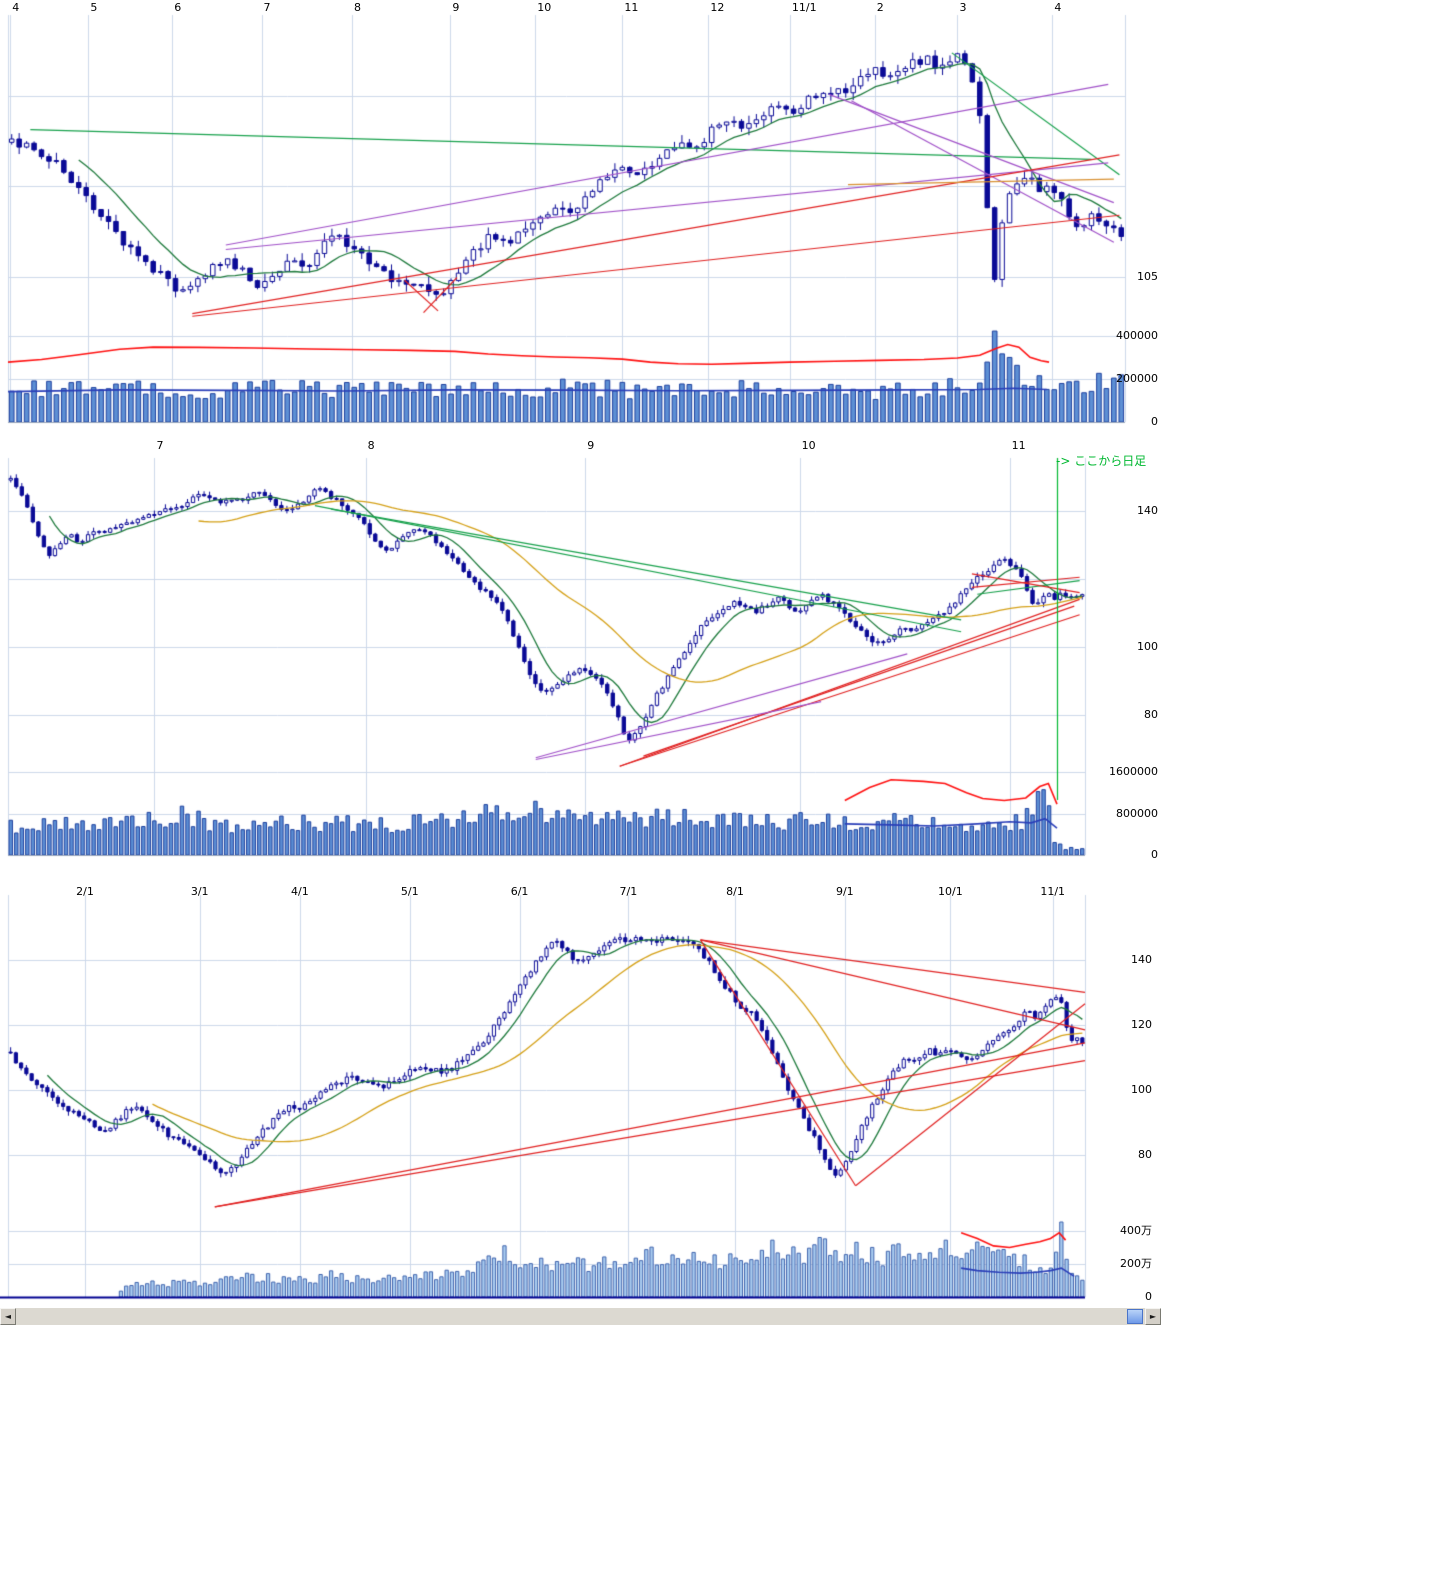 This screenshot has height=1588, width=1440. I want to click on time-axis-label: 5, so click(94, 7).